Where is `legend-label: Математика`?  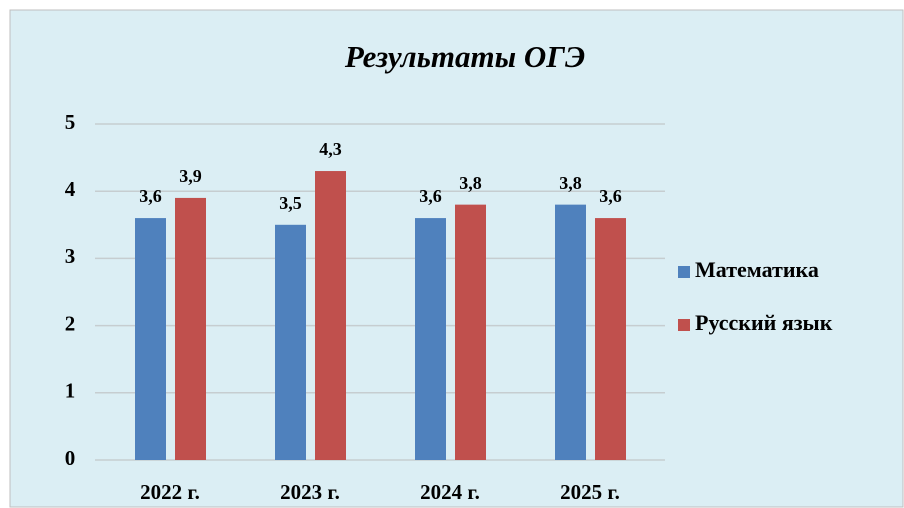
legend-label: Математика is located at coordinates (757, 269).